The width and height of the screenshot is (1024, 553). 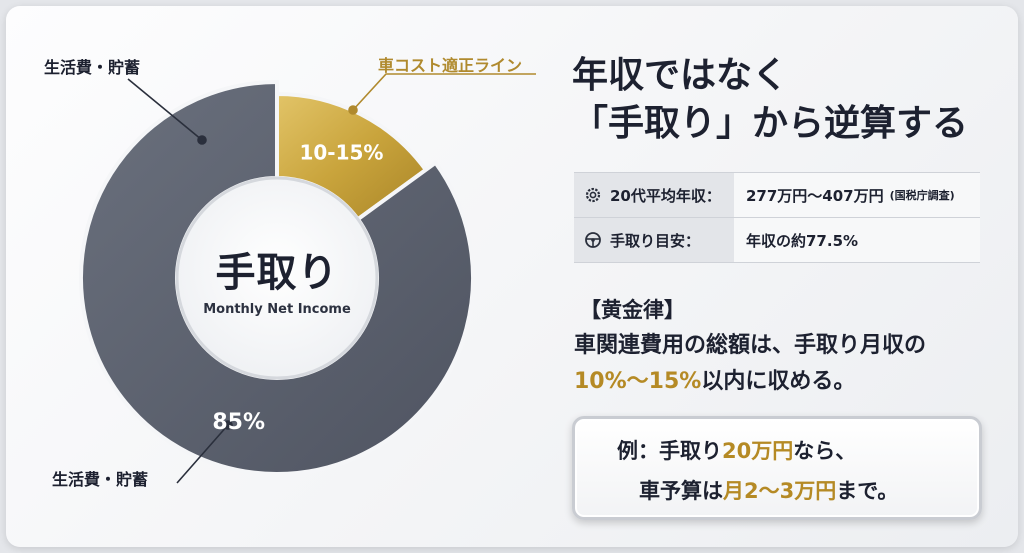 I want to click on info-val-income: 277万円〜407万円 (国税庁調査), so click(x=857, y=195).